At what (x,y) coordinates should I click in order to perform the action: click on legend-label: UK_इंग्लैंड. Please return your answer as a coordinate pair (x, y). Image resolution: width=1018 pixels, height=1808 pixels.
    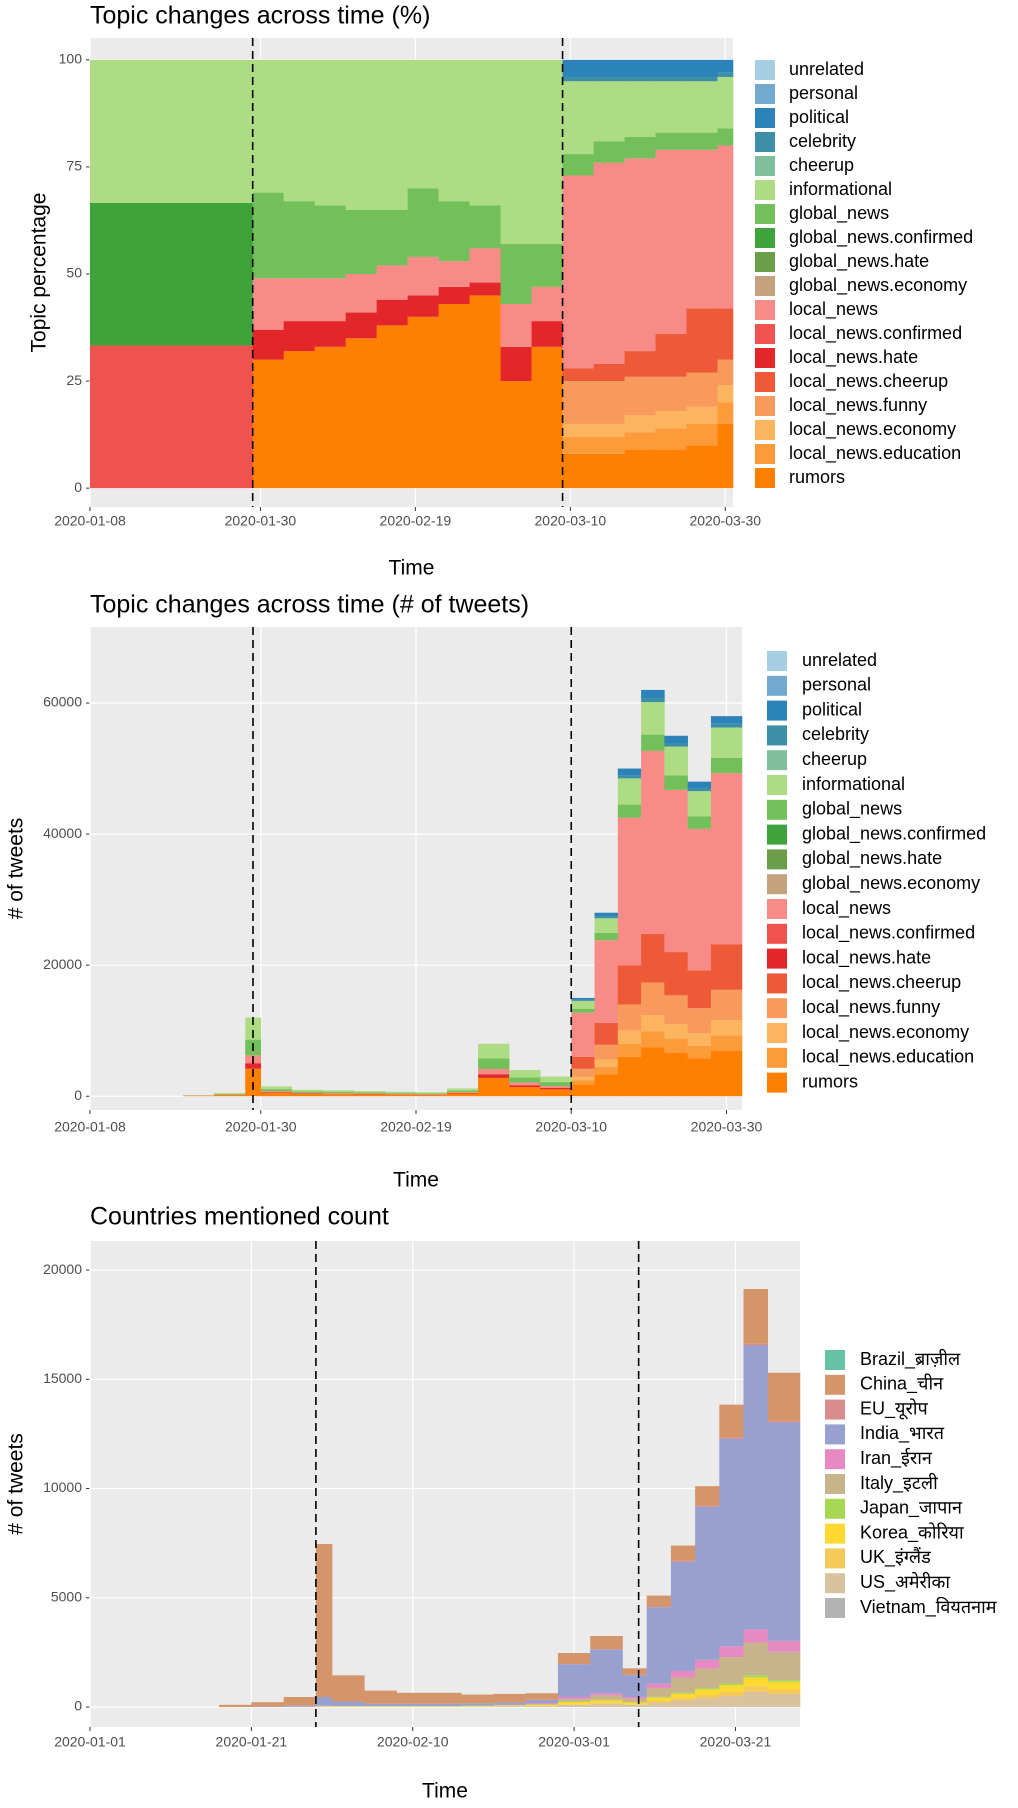
    Looking at the image, I should click on (895, 1557).